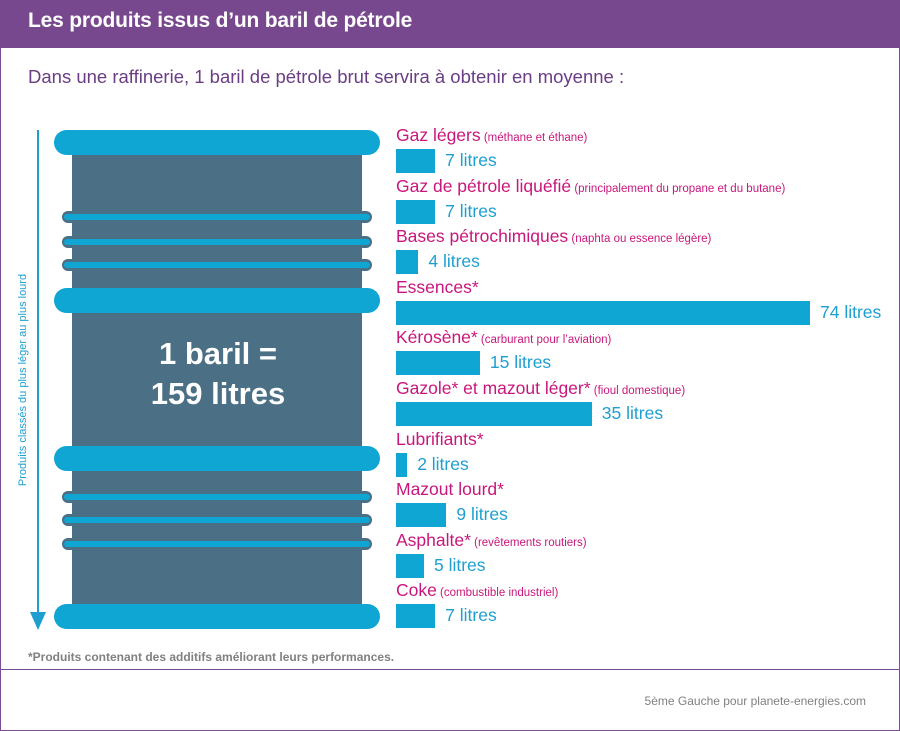 The height and width of the screenshot is (731, 900). Describe the element at coordinates (217, 616) in the screenshot. I see `barrel-rim-bottom` at that location.